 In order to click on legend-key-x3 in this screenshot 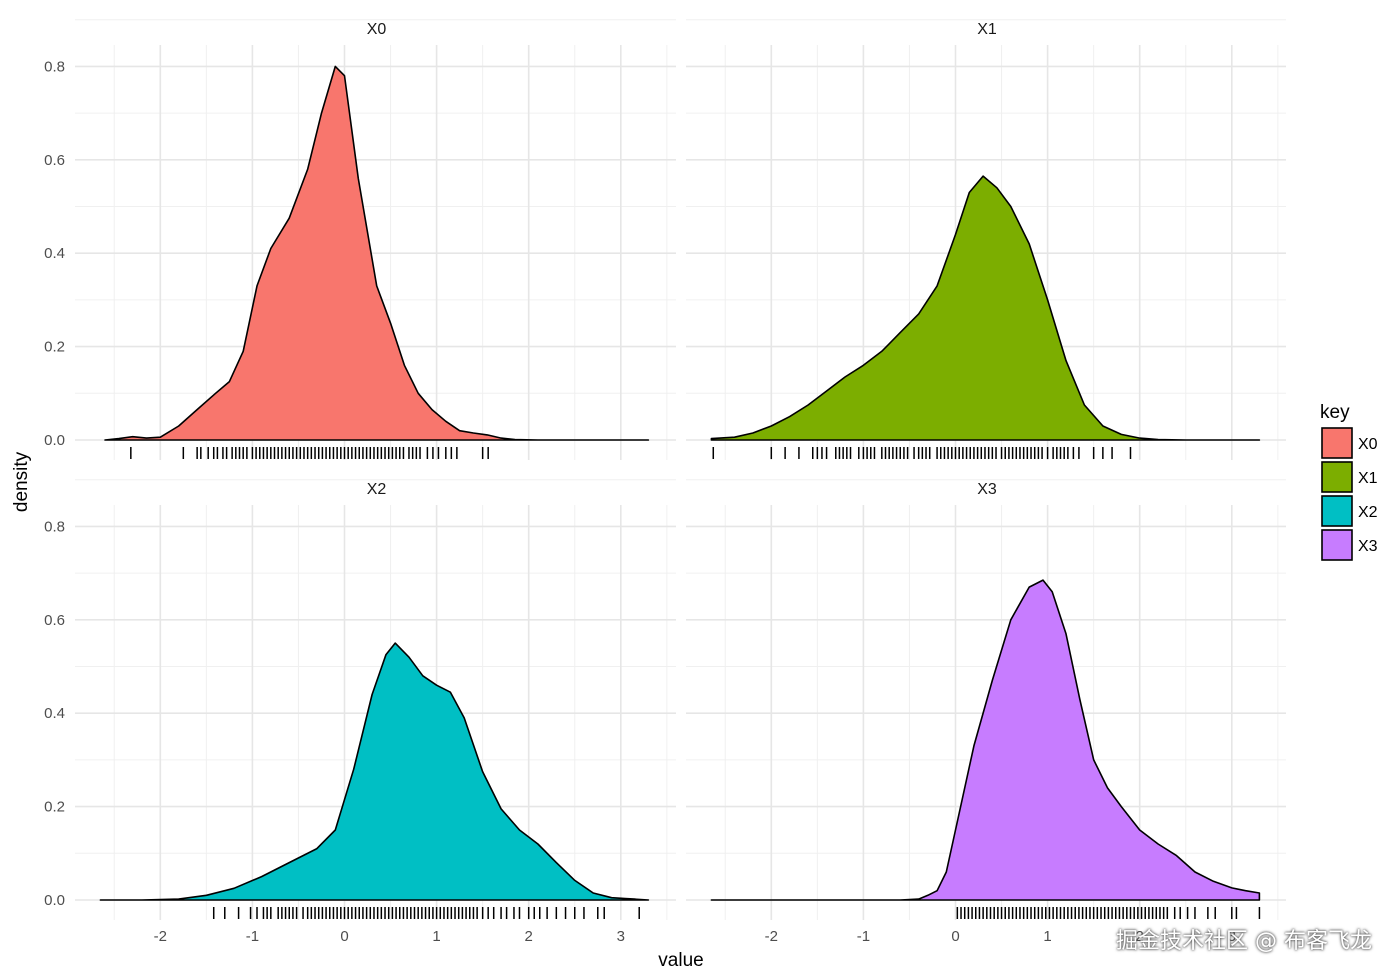, I will do `click(1337, 545)`.